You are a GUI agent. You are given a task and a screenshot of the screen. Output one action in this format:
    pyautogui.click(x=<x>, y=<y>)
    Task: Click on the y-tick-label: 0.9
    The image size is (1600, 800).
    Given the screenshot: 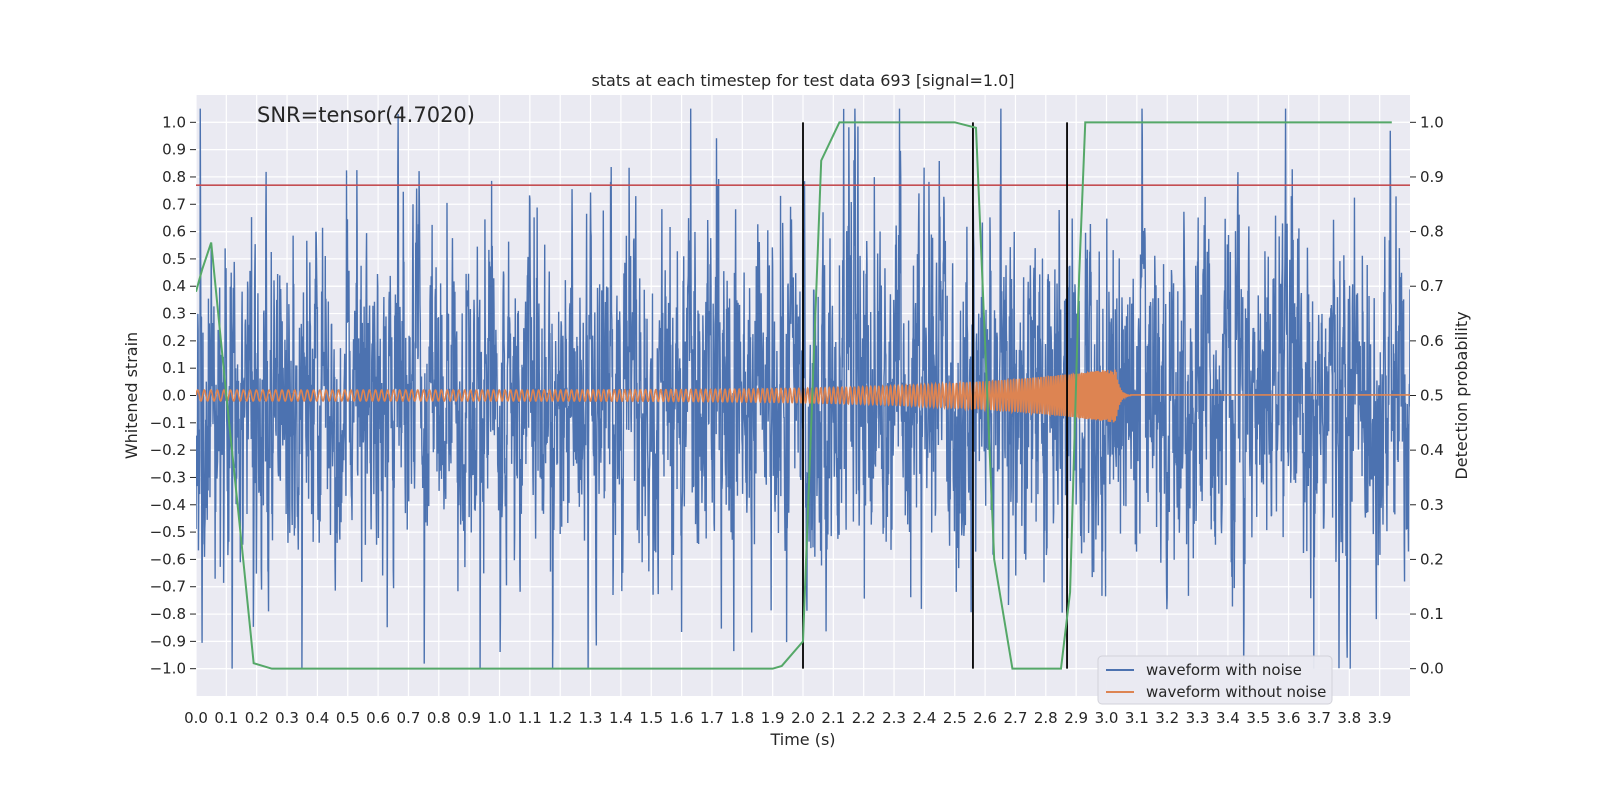 What is the action you would take?
    pyautogui.click(x=174, y=150)
    